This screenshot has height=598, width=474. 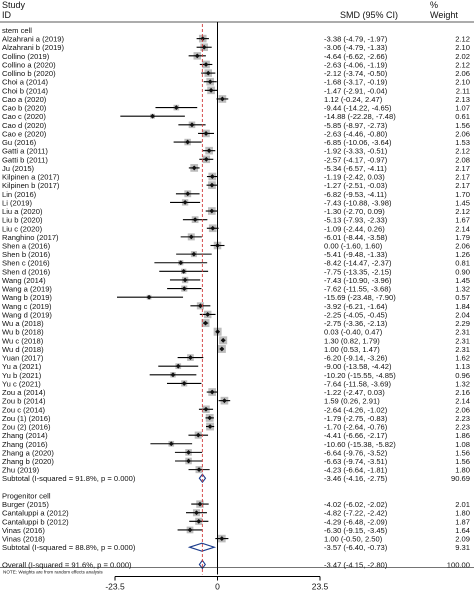 What do you see at coordinates (19, 142) in the screenshot?
I see `study-label: Gu (2016)` at bounding box center [19, 142].